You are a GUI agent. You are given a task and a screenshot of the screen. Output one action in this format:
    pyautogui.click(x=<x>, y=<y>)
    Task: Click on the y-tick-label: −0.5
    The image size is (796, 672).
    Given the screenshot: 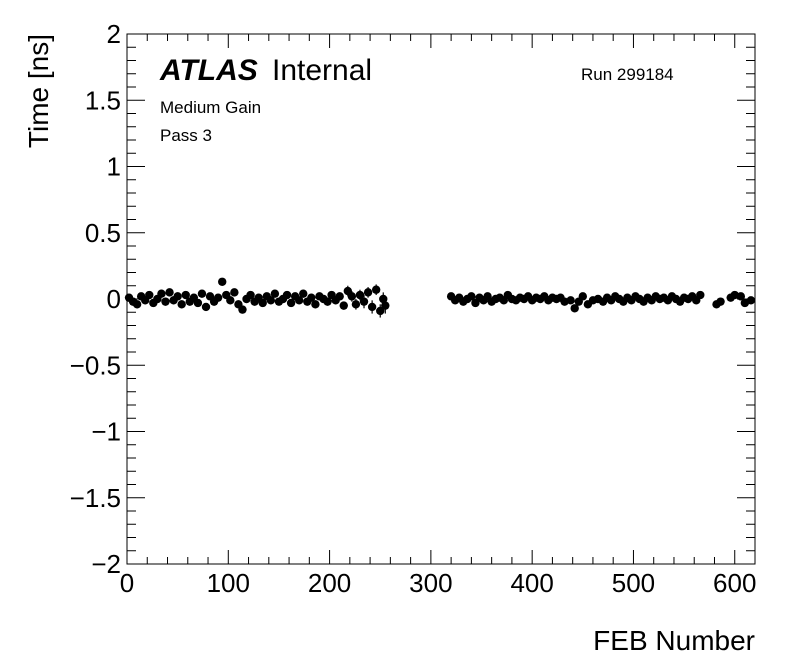 What is the action you would take?
    pyautogui.click(x=95, y=365)
    